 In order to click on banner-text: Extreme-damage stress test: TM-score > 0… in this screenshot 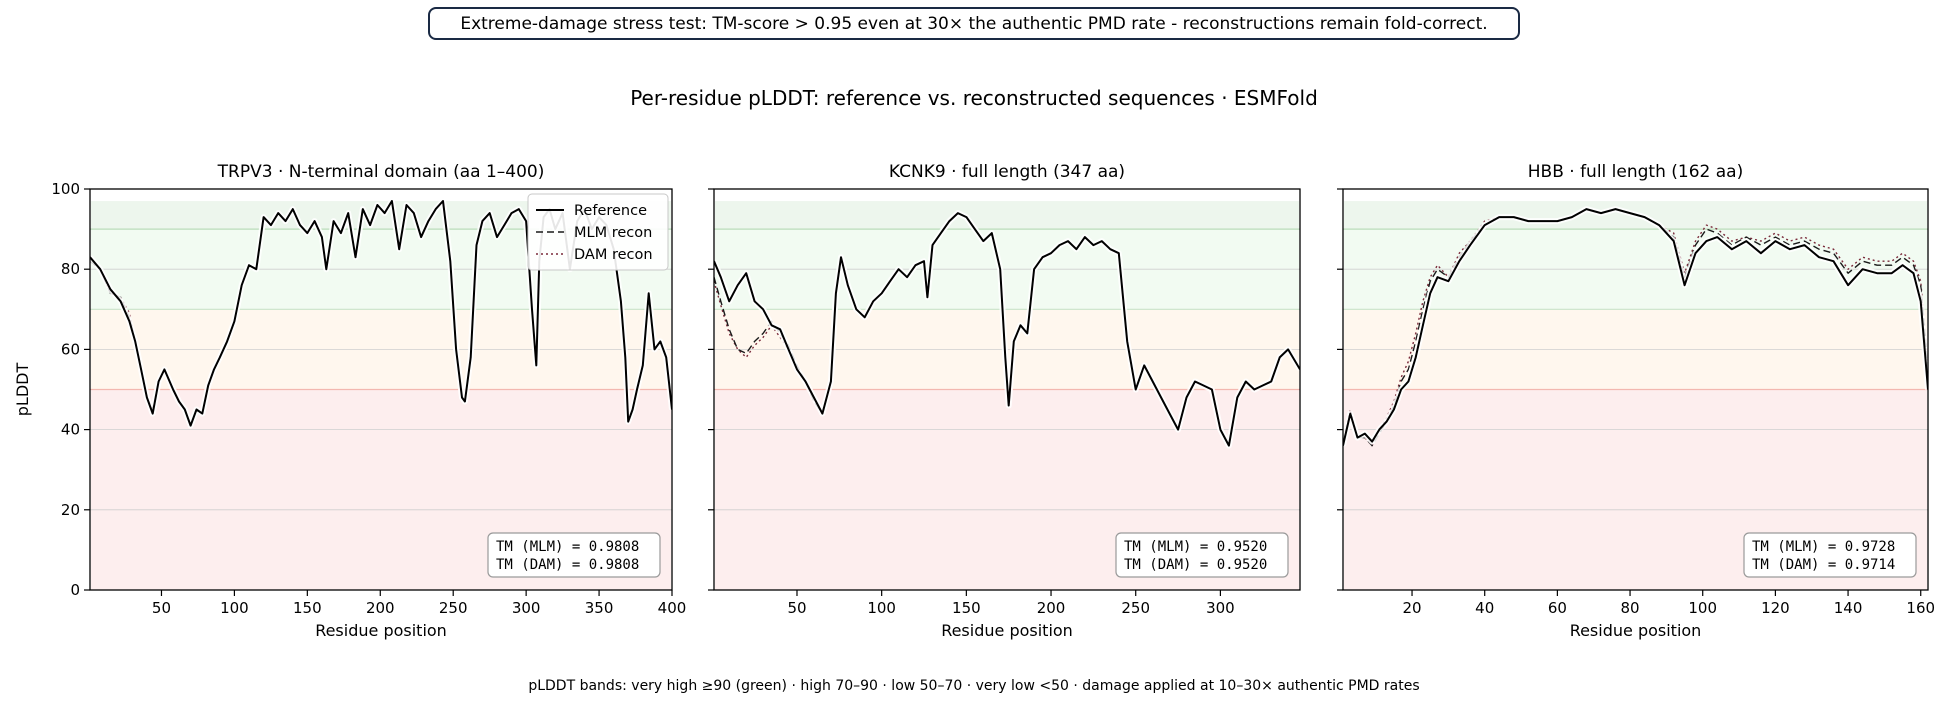, I will do `click(973, 24)`.